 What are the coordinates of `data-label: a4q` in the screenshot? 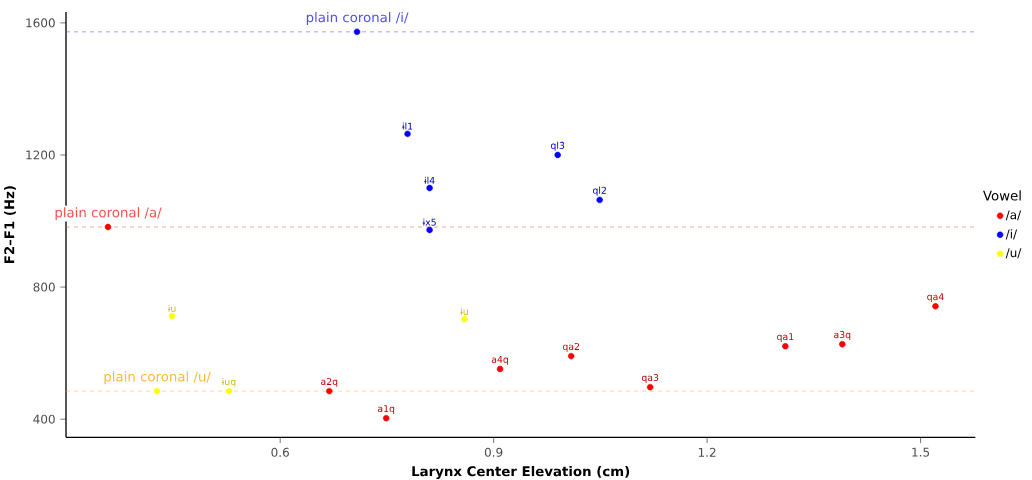 It's located at (499, 360).